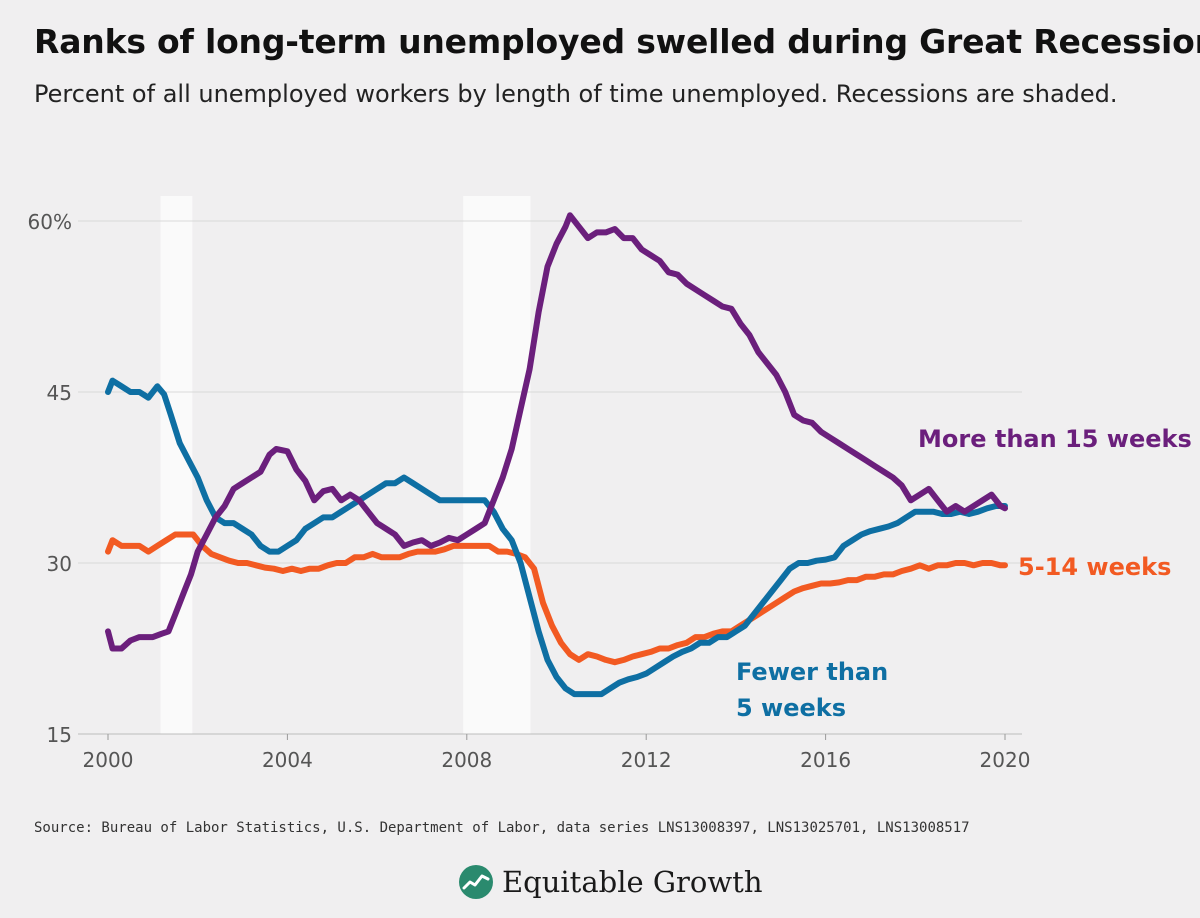  Describe the element at coordinates (1005, 760) in the screenshot. I see `x-tick-label: 2020` at that location.